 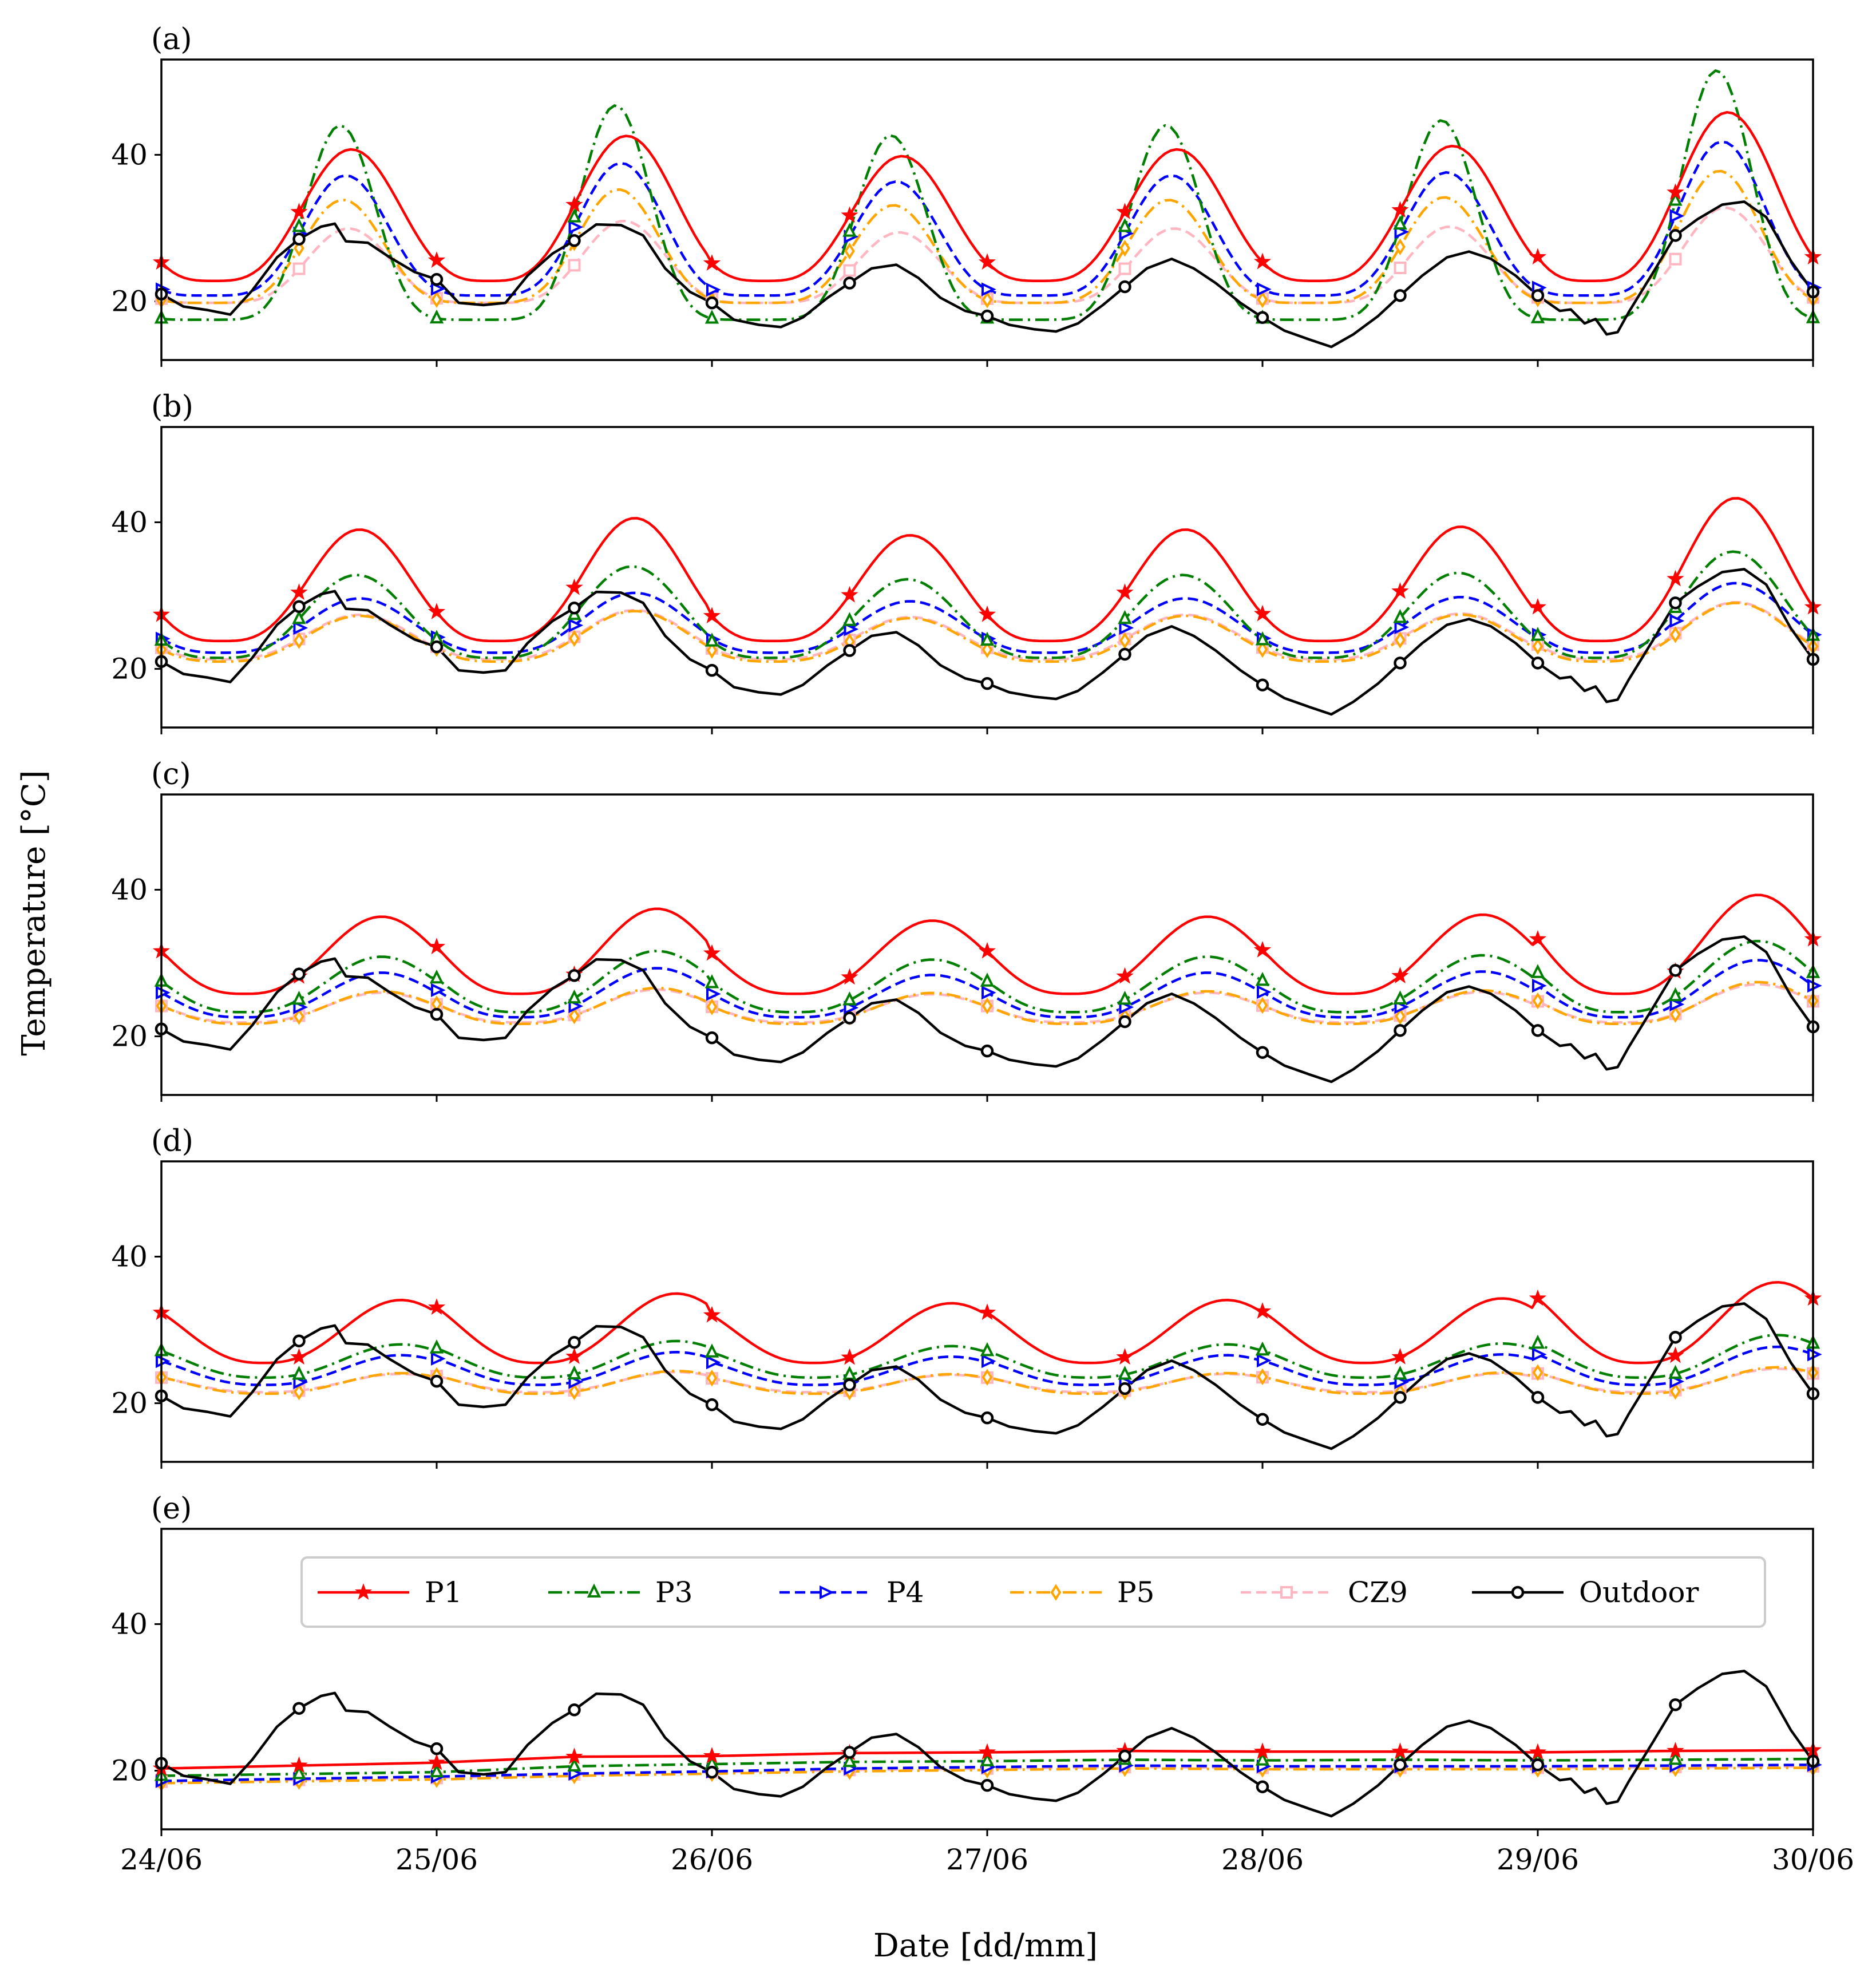 I want to click on markers, so click(x=987, y=994).